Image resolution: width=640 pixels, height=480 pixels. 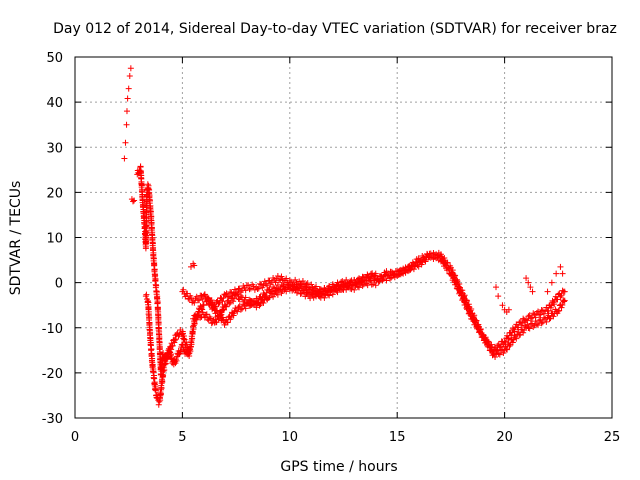 I want to click on y-tick-label: 40, so click(x=54, y=103).